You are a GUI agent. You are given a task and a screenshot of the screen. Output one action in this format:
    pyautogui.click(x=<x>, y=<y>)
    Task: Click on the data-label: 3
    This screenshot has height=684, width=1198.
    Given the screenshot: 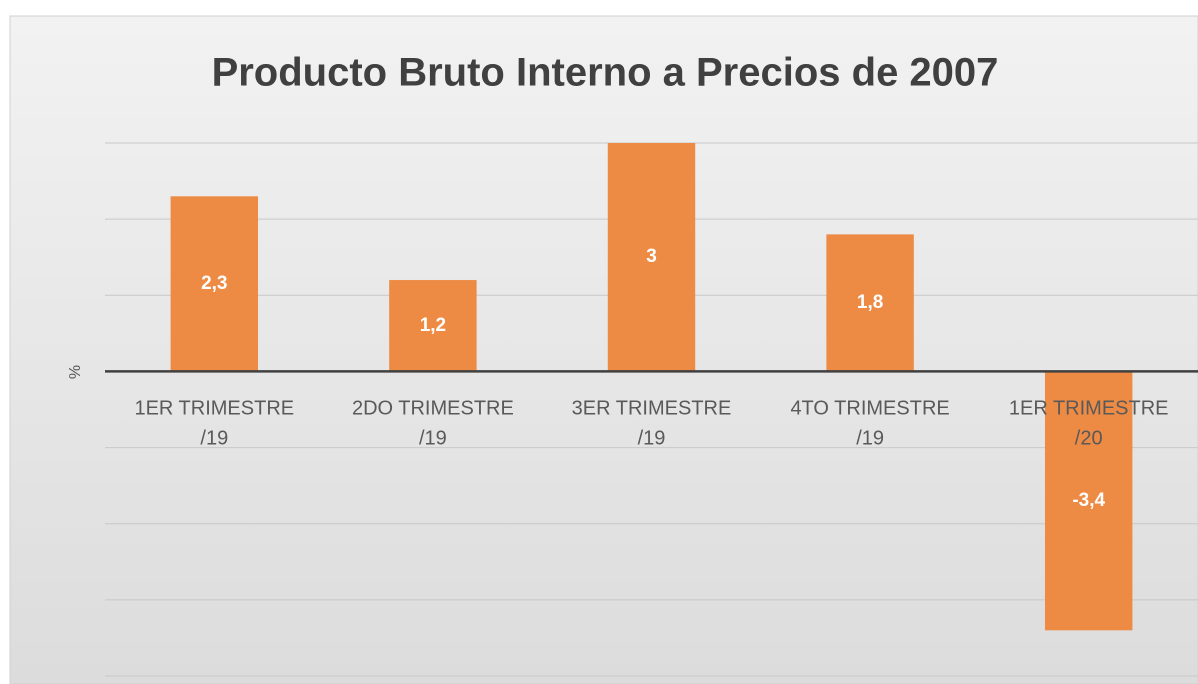 What is the action you would take?
    pyautogui.click(x=651, y=256)
    